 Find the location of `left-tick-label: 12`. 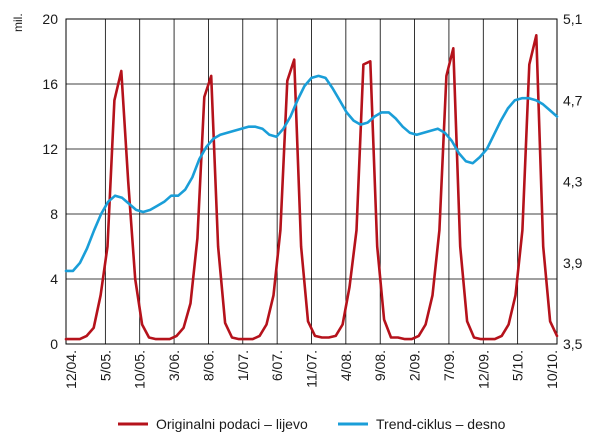

left-tick-label: 12 is located at coordinates (50, 149).